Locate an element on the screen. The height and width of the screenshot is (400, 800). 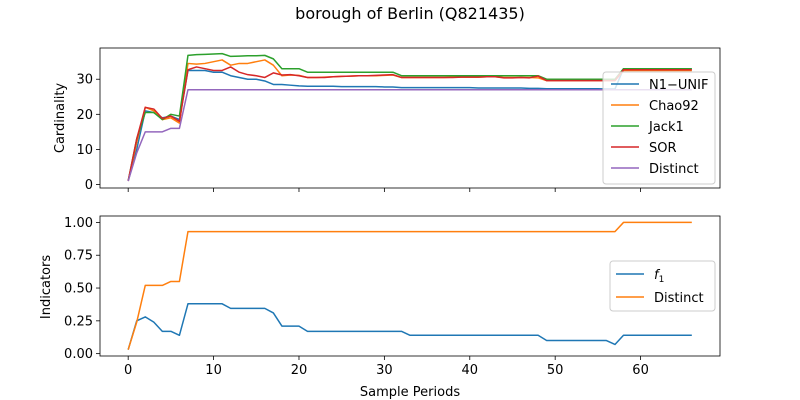
indicators-line-f1 is located at coordinates (409, 326).